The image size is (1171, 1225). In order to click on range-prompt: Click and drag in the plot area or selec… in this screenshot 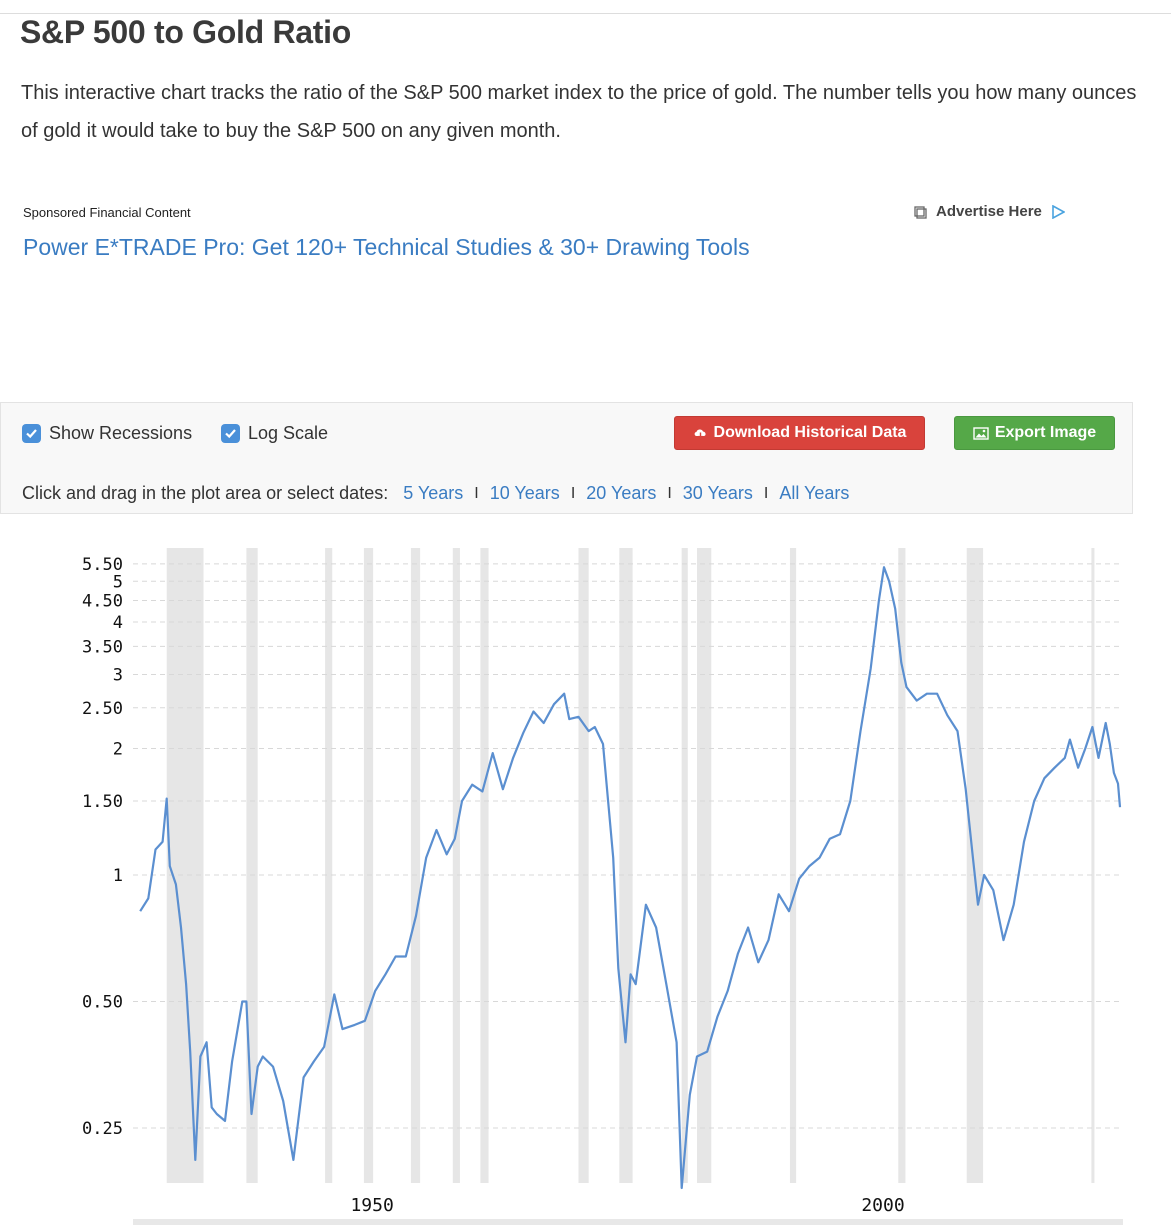, I will do `click(205, 493)`.